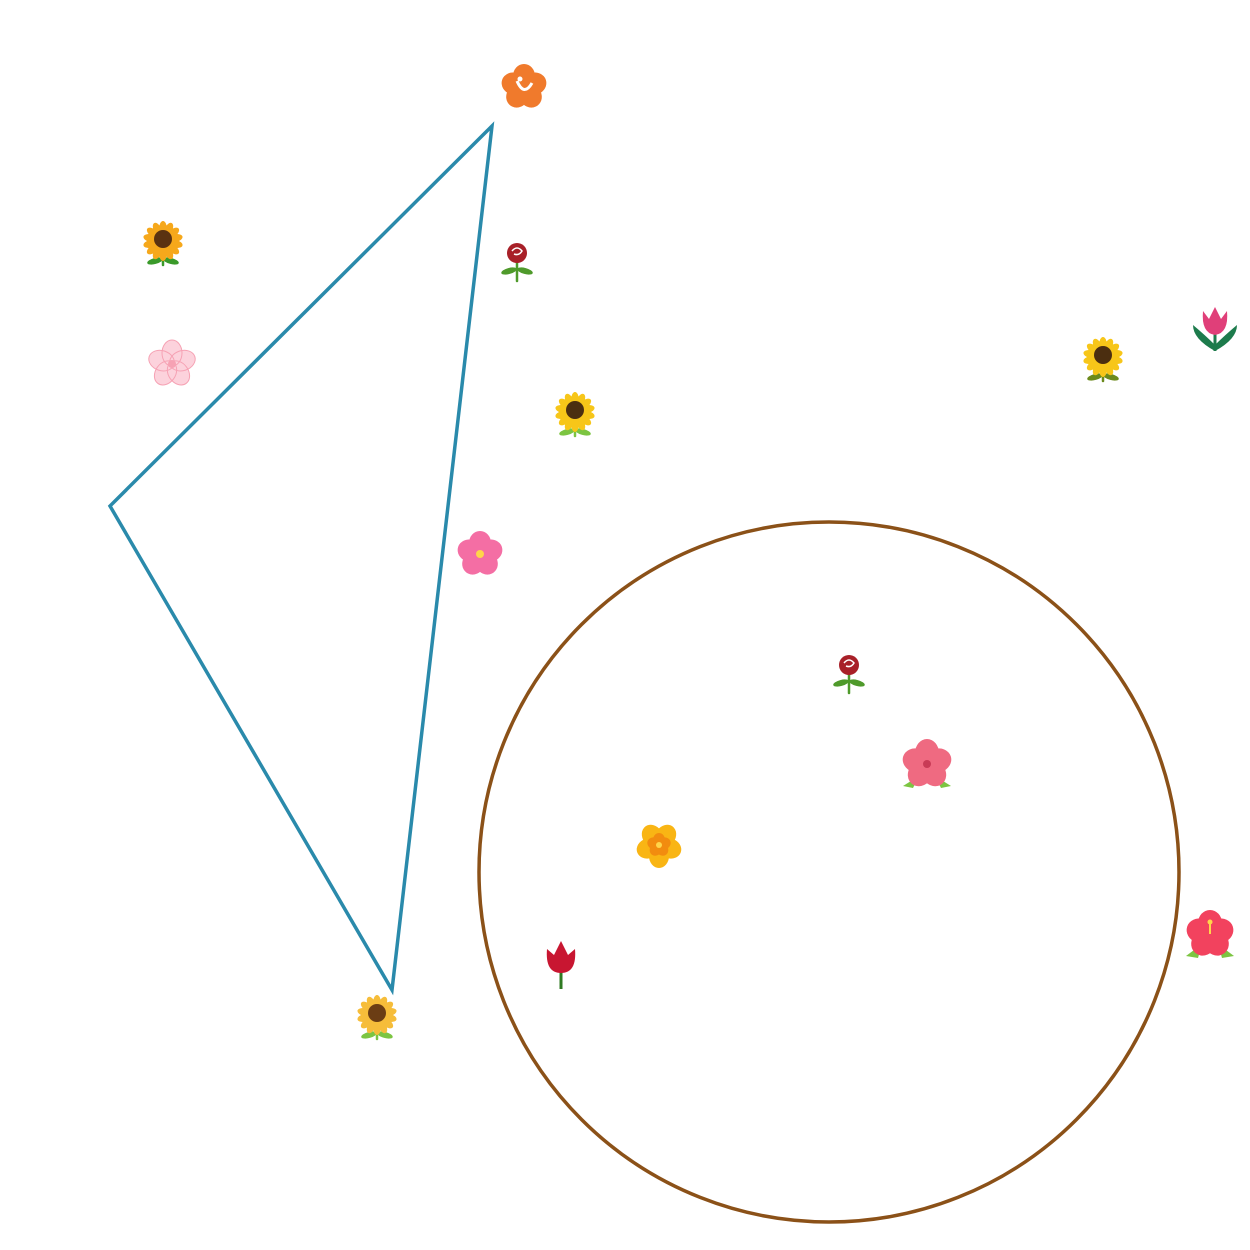  What do you see at coordinates (1210, 934) in the screenshot?
I see `hibiscus-red-icon` at bounding box center [1210, 934].